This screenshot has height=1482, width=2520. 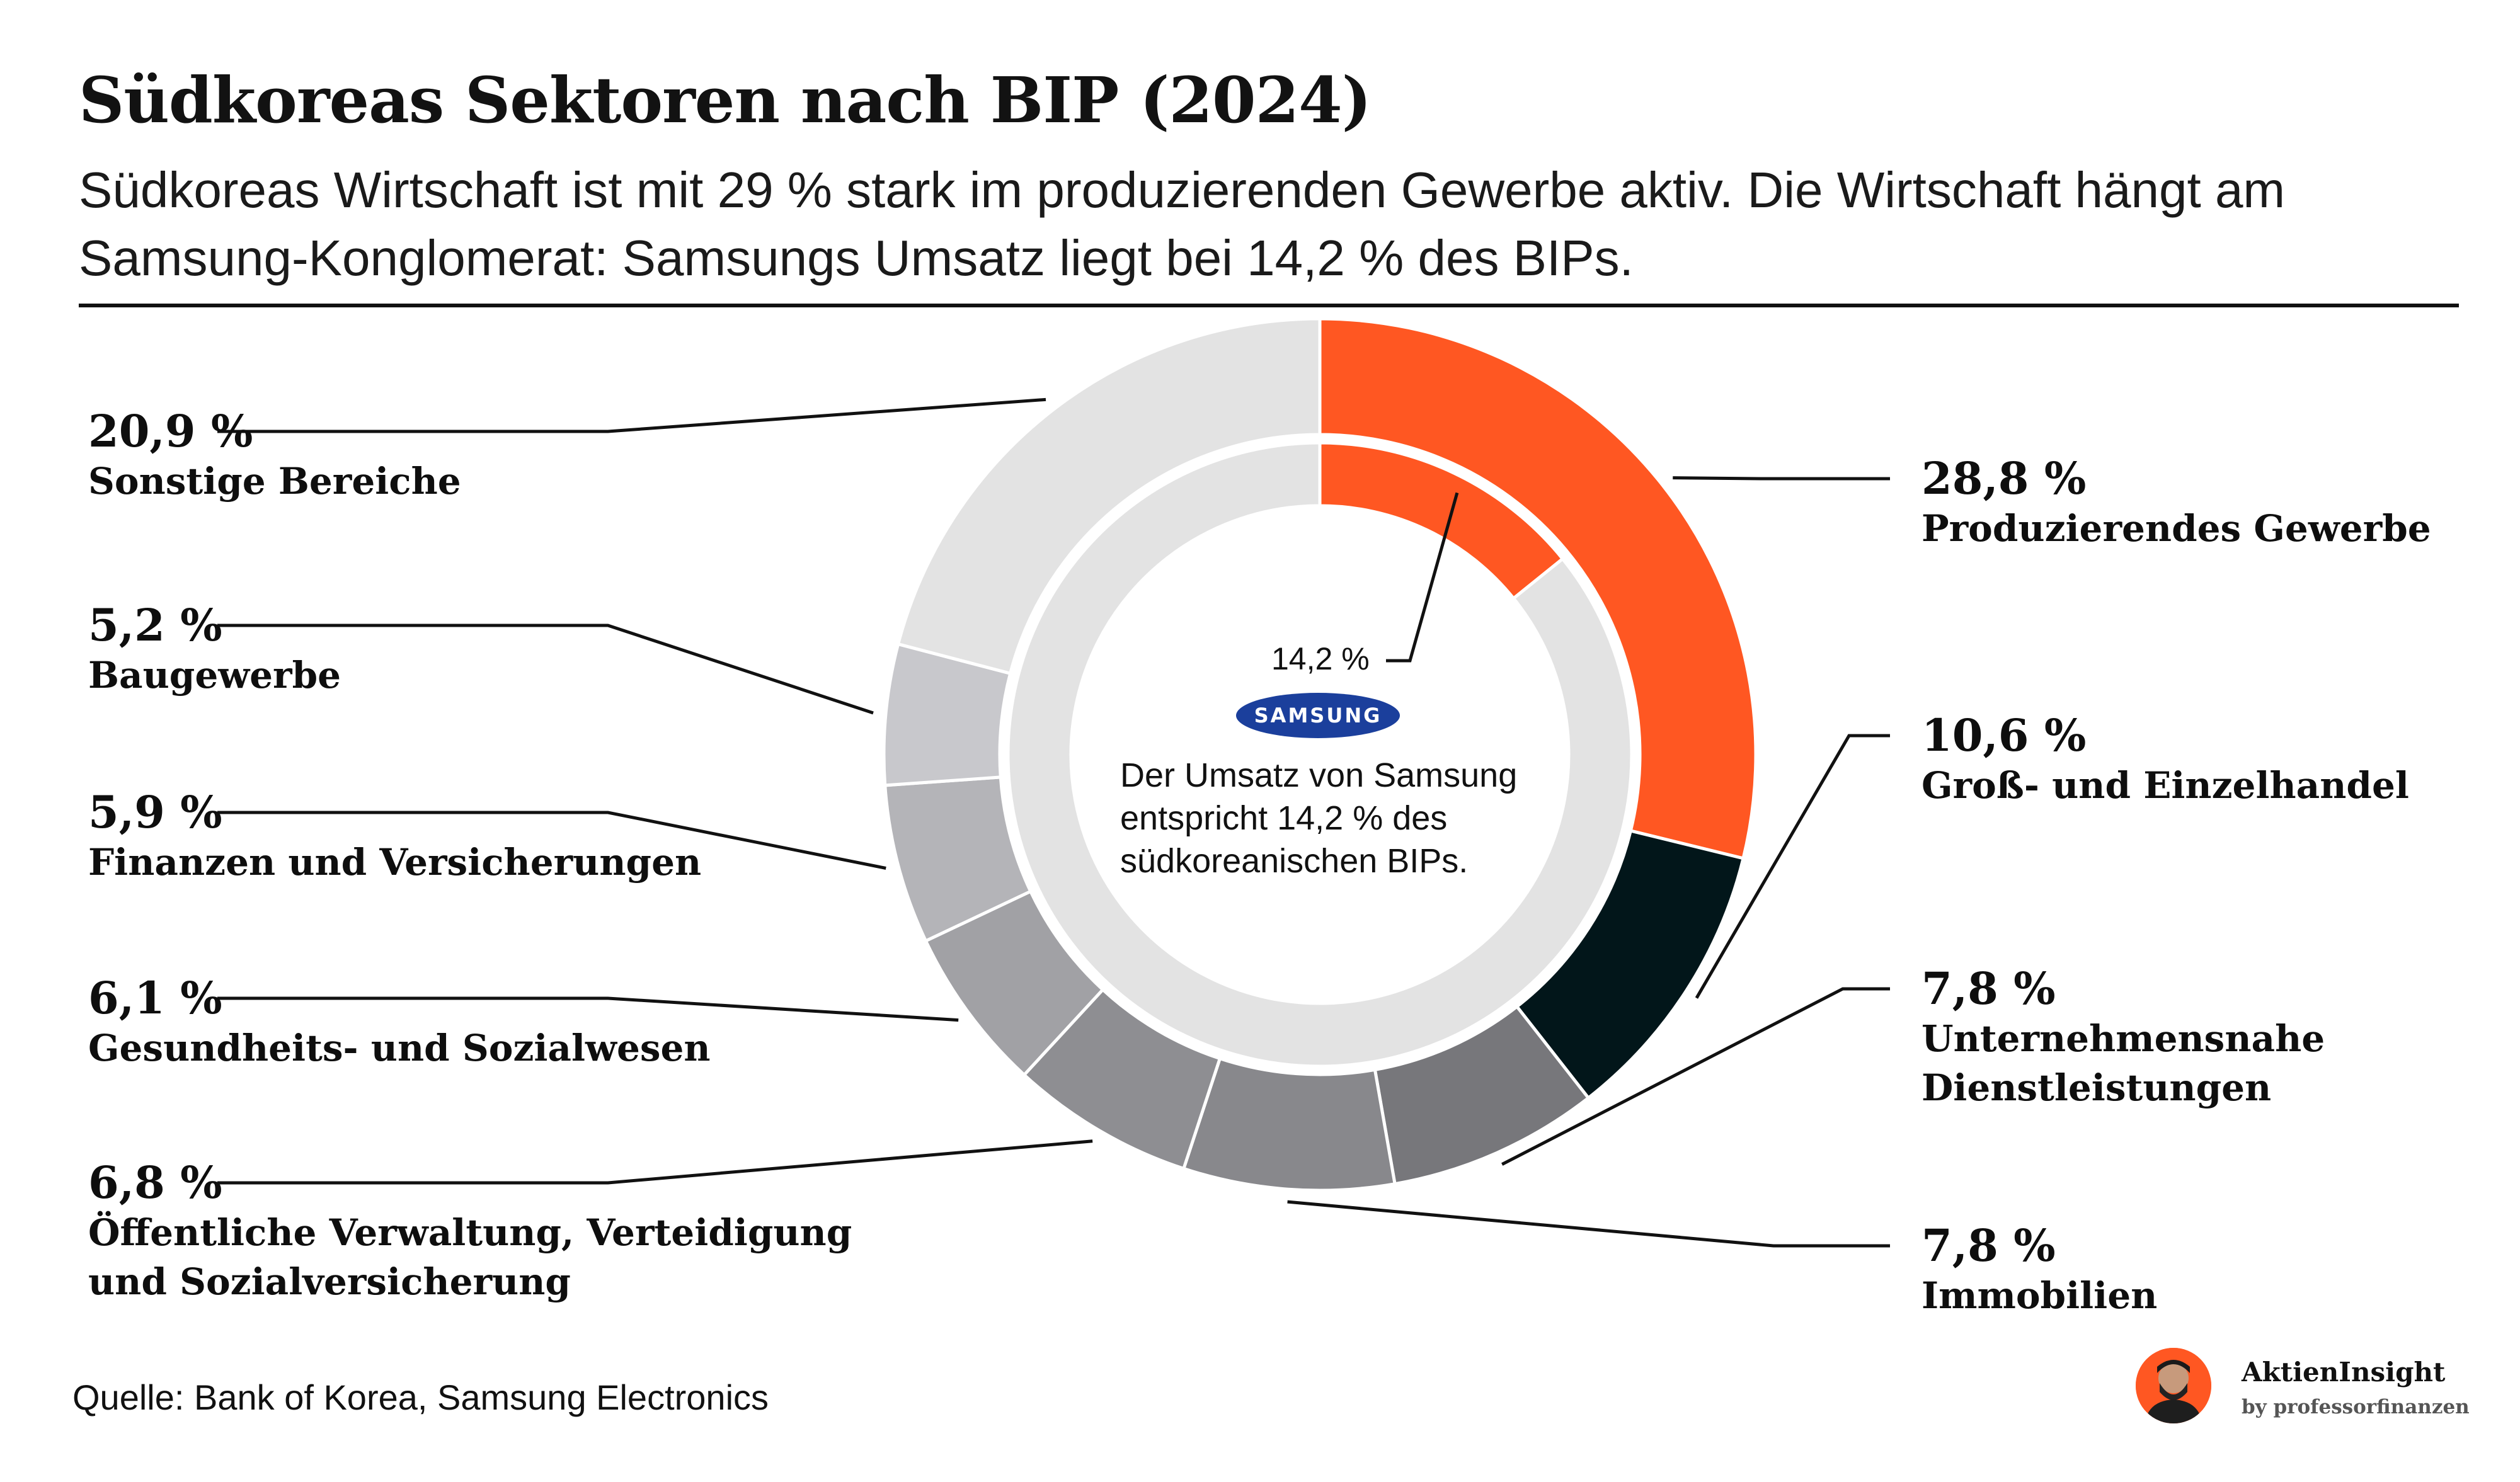 What do you see at coordinates (2165, 785) in the screenshot?
I see `slice-category-label: Groß- und Einzelhandel` at bounding box center [2165, 785].